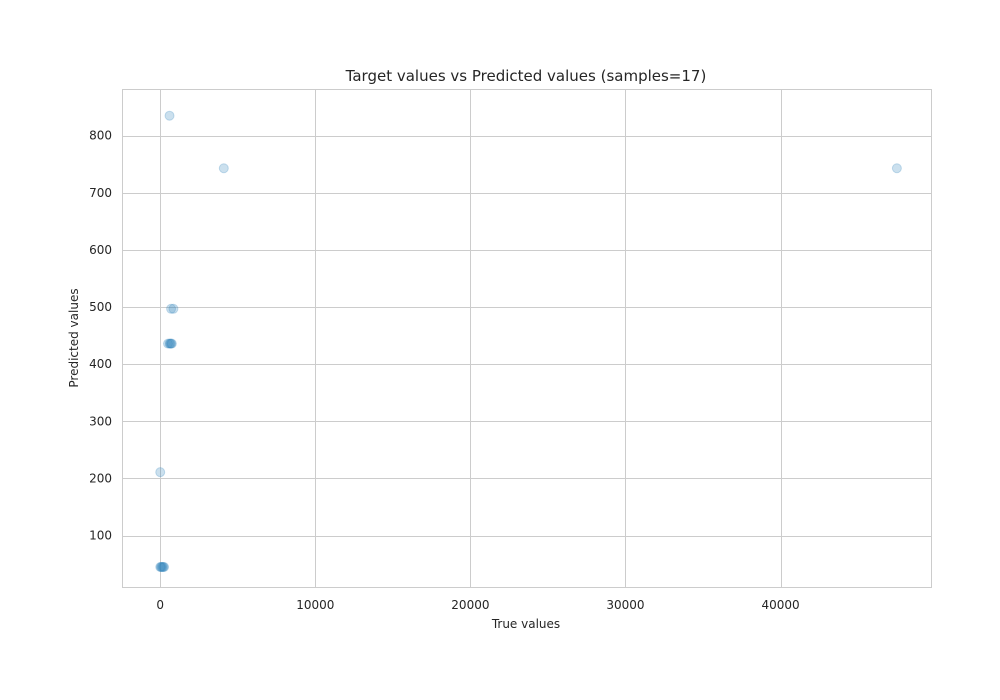 The height and width of the screenshot is (700, 1000). Describe the element at coordinates (74, 337) in the screenshot. I see `y-axis-label: Predicted values` at that location.